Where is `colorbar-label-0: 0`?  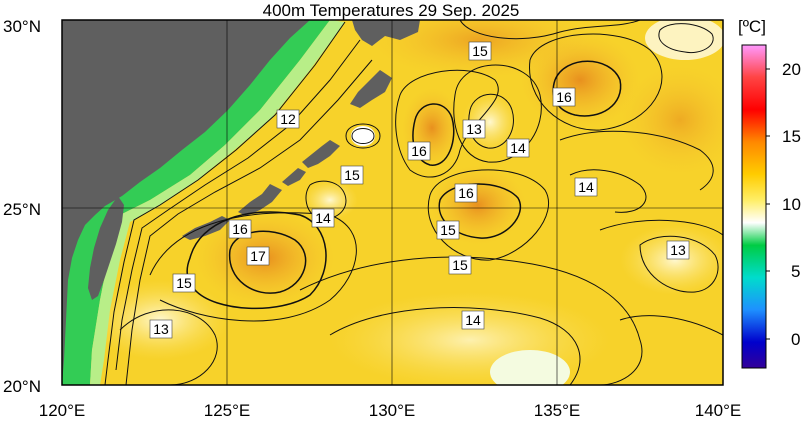
colorbar-label-0: 0 is located at coordinates (795, 339).